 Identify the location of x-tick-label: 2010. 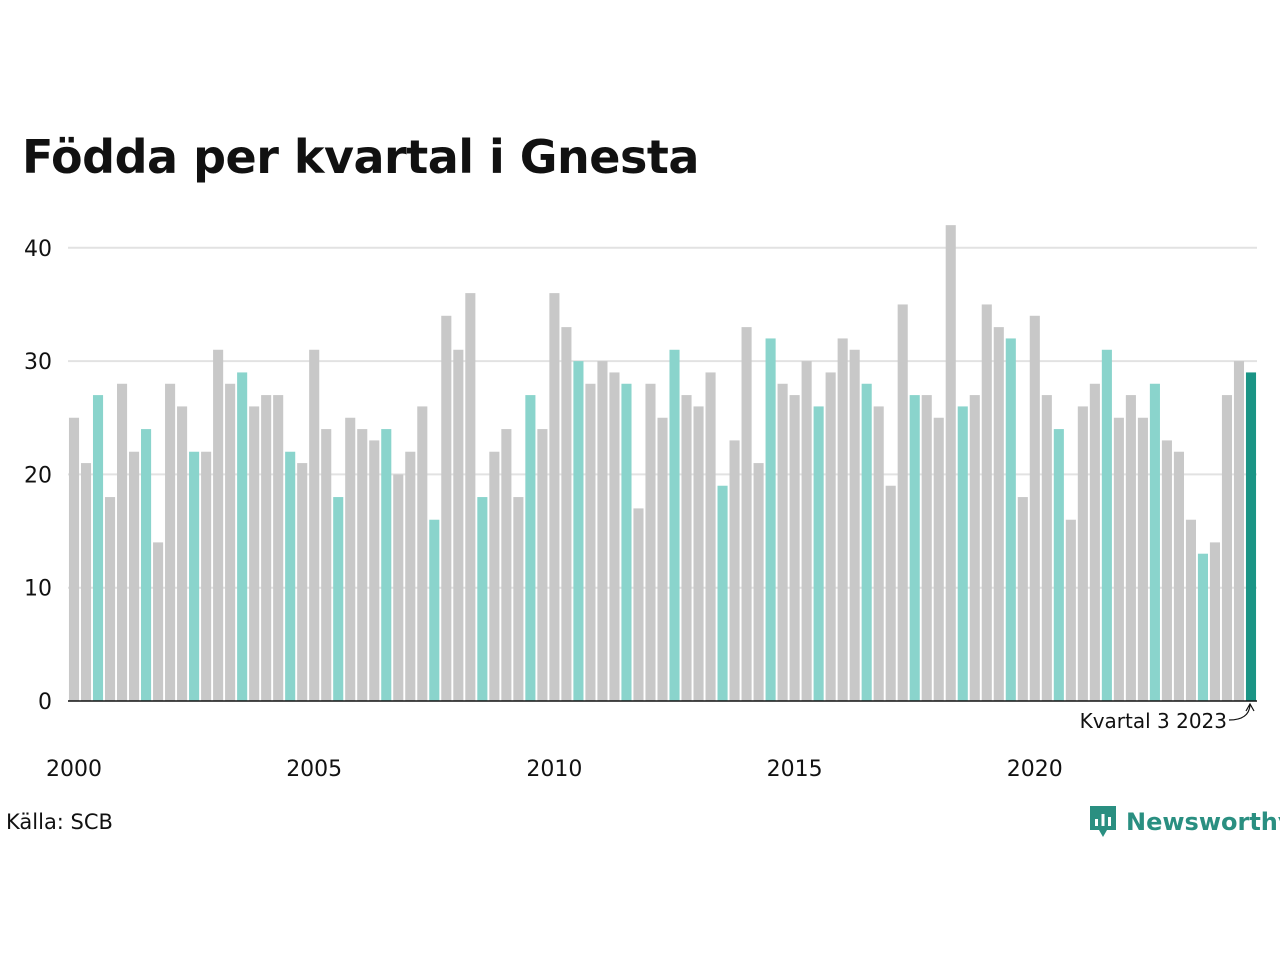
(554, 769).